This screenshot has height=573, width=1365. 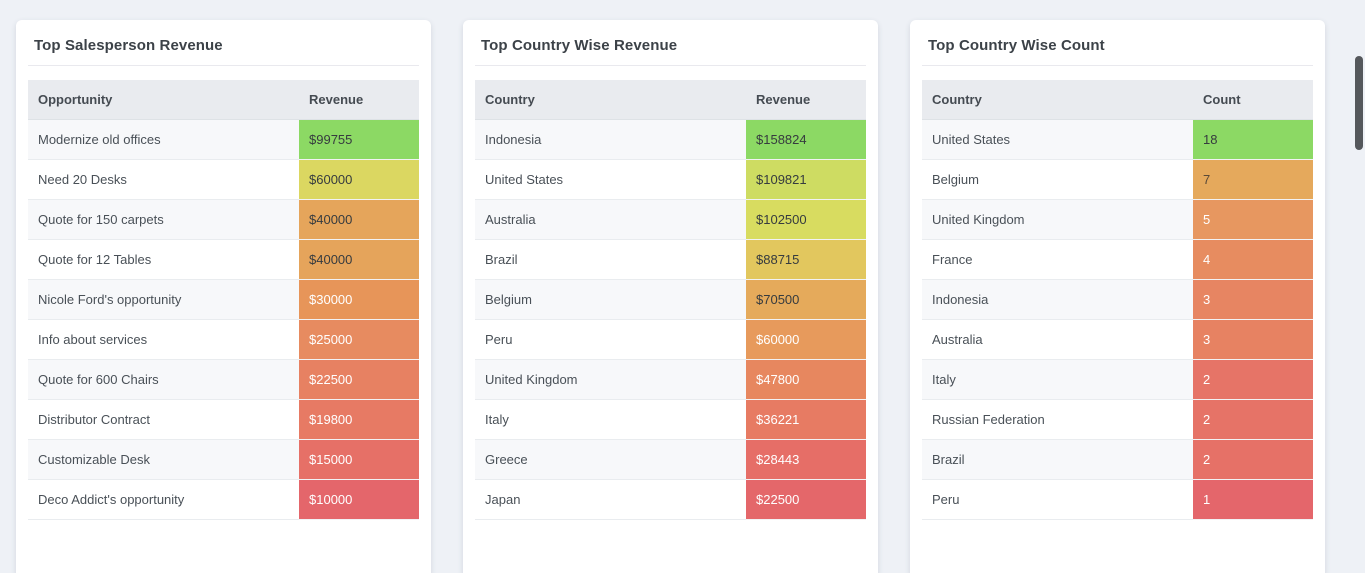 What do you see at coordinates (163, 139) in the screenshot?
I see `row-label: Modernize old offices` at bounding box center [163, 139].